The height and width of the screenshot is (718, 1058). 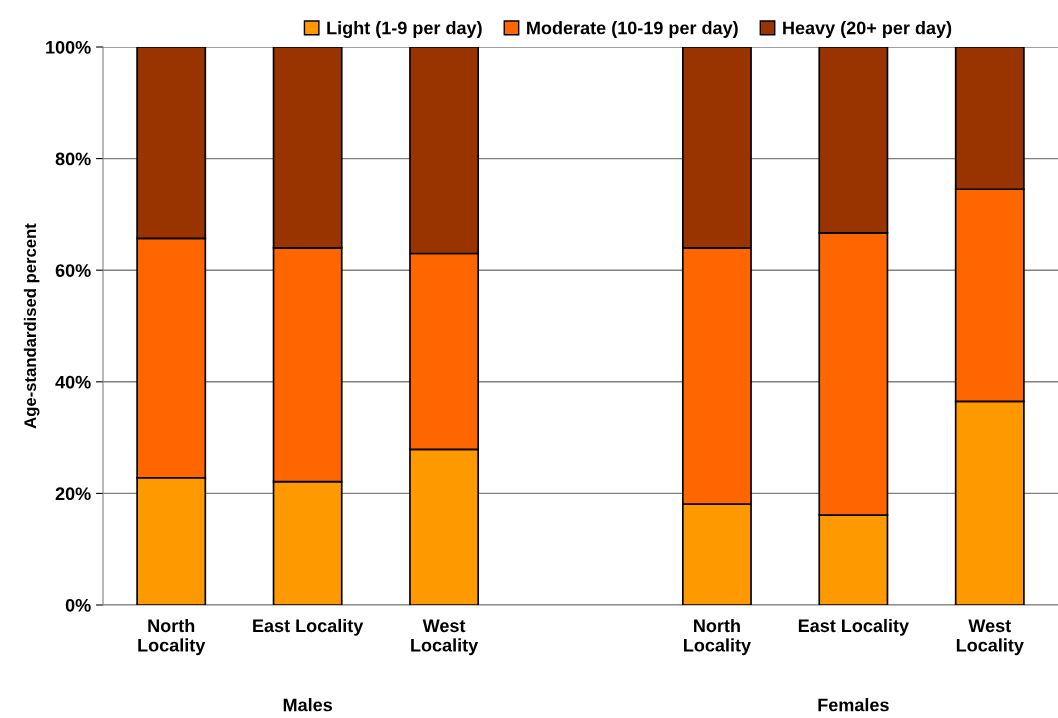 What do you see at coordinates (73, 270) in the screenshot?
I see `y-tick-label: 60%` at bounding box center [73, 270].